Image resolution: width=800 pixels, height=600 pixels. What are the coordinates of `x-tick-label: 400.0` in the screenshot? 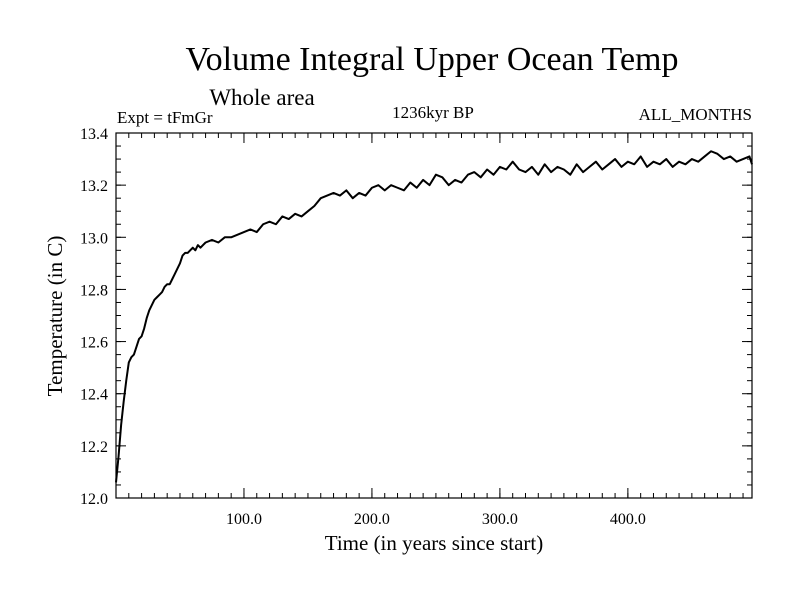 It's located at (628, 519).